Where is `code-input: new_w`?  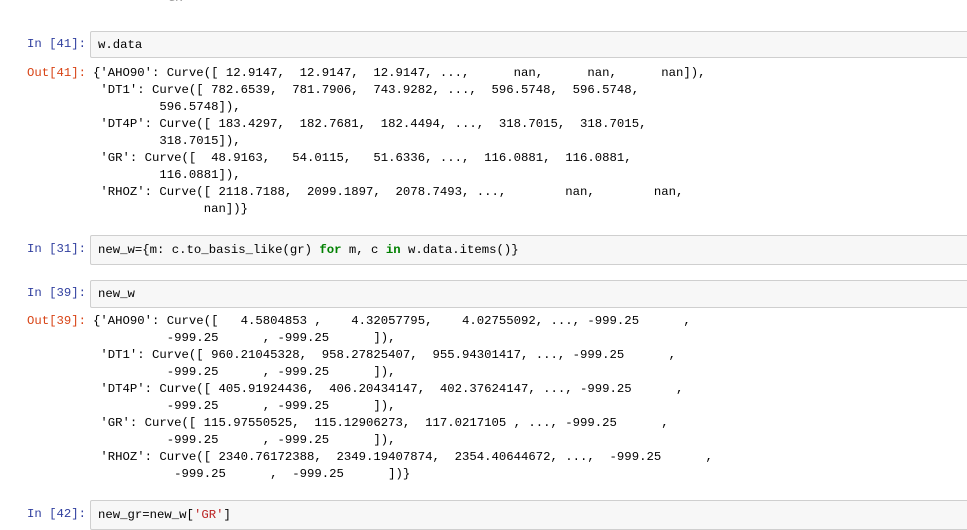
code-input: new_w is located at coordinates (528, 294).